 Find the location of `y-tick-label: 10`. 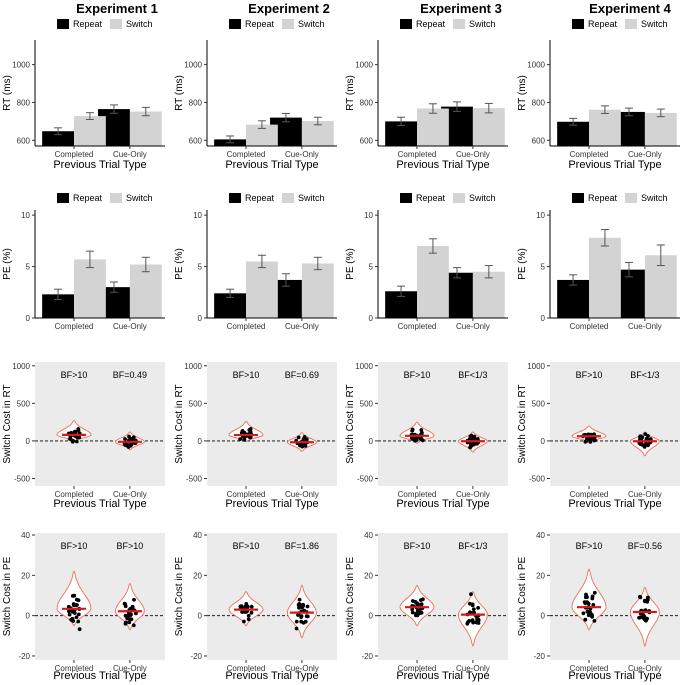

y-tick-label: 10 is located at coordinates (25, 215).